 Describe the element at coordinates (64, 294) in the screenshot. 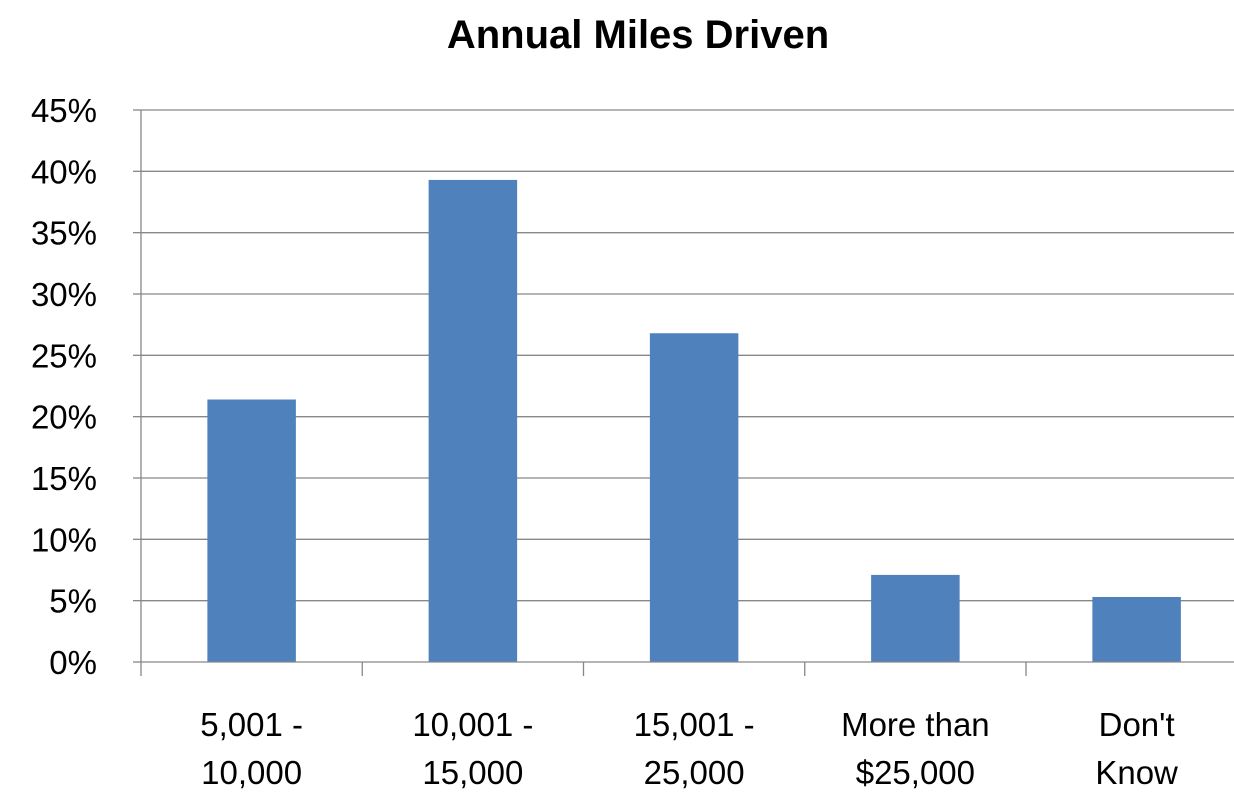

I see `y-tick-label: 30%` at that location.